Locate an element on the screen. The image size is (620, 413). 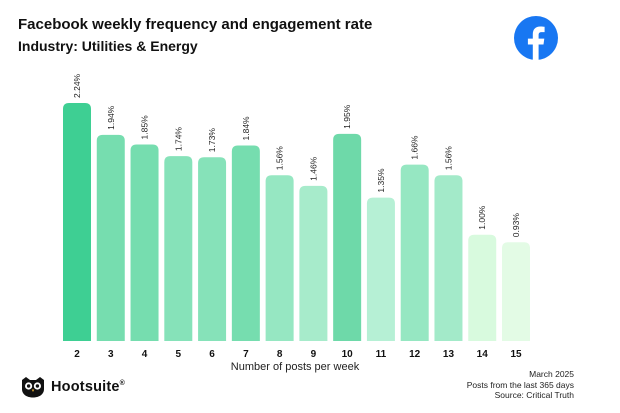
x-tick-label-9: 9 is located at coordinates (314, 354).